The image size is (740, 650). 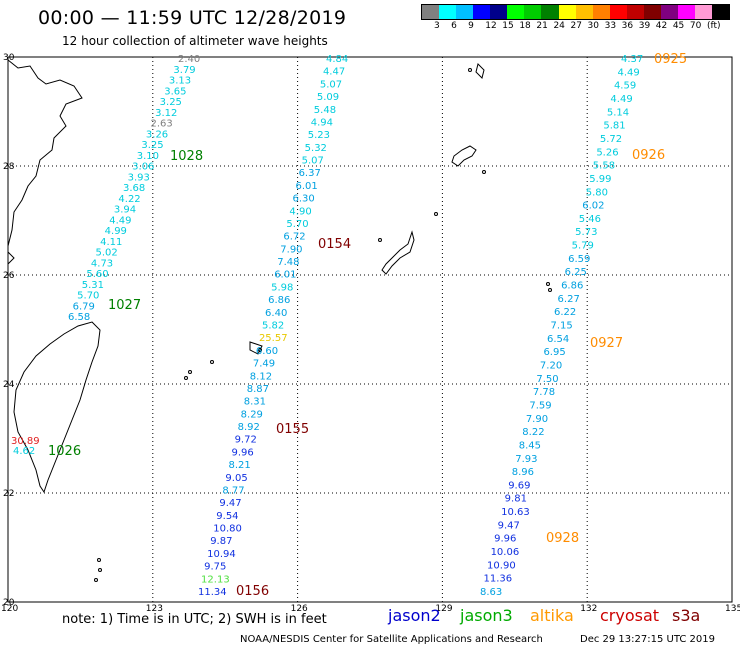 I want to click on wave-height-value: 3.10, so click(x=148, y=156).